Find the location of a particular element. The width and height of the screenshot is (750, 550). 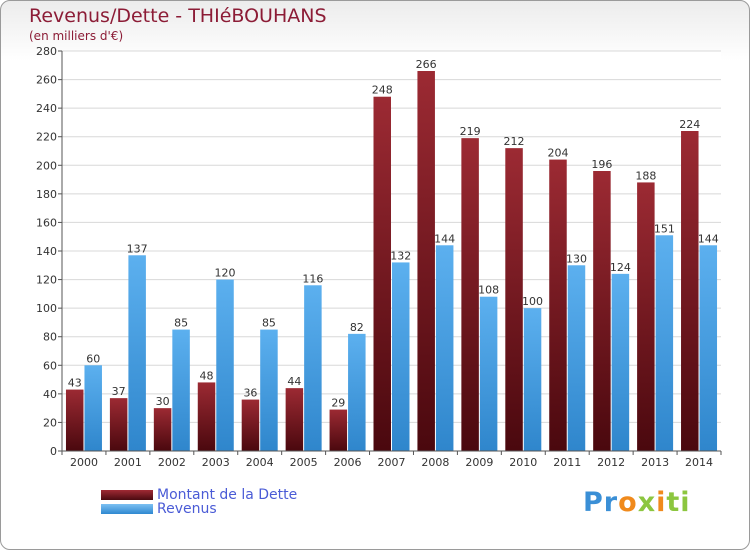

legend-label-dette: Montant de la Dette is located at coordinates (227, 495).